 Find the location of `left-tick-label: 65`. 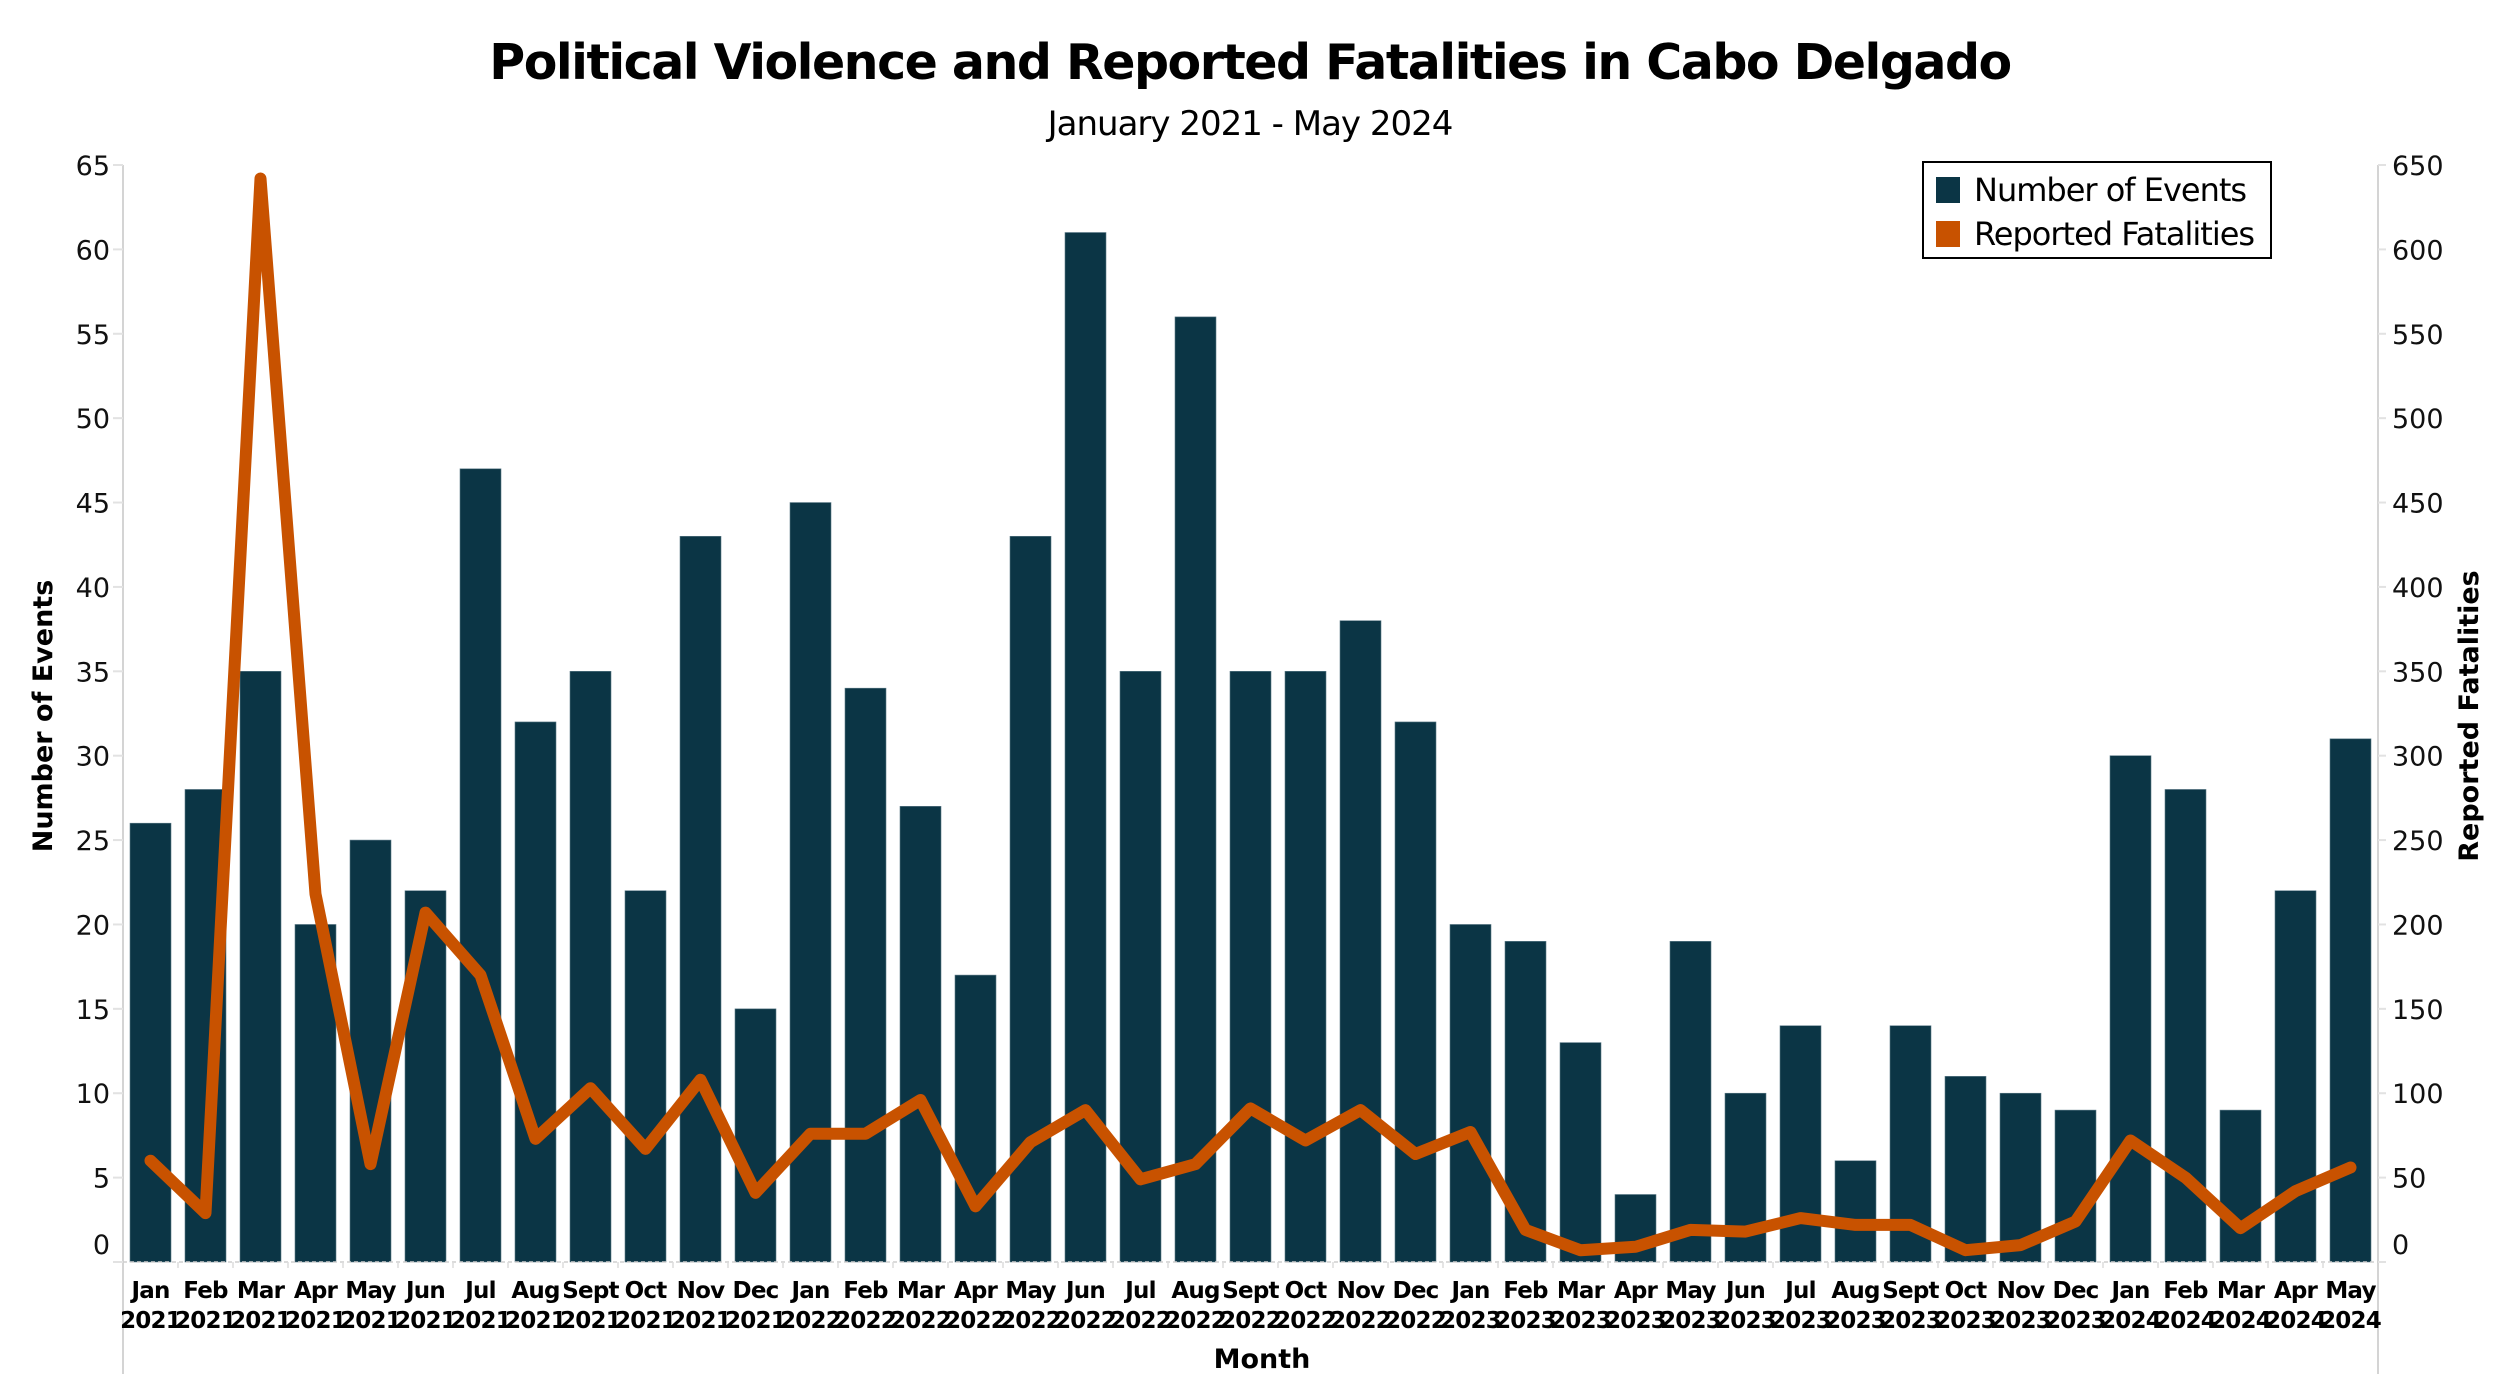

left-tick-label: 65 is located at coordinates (93, 166).